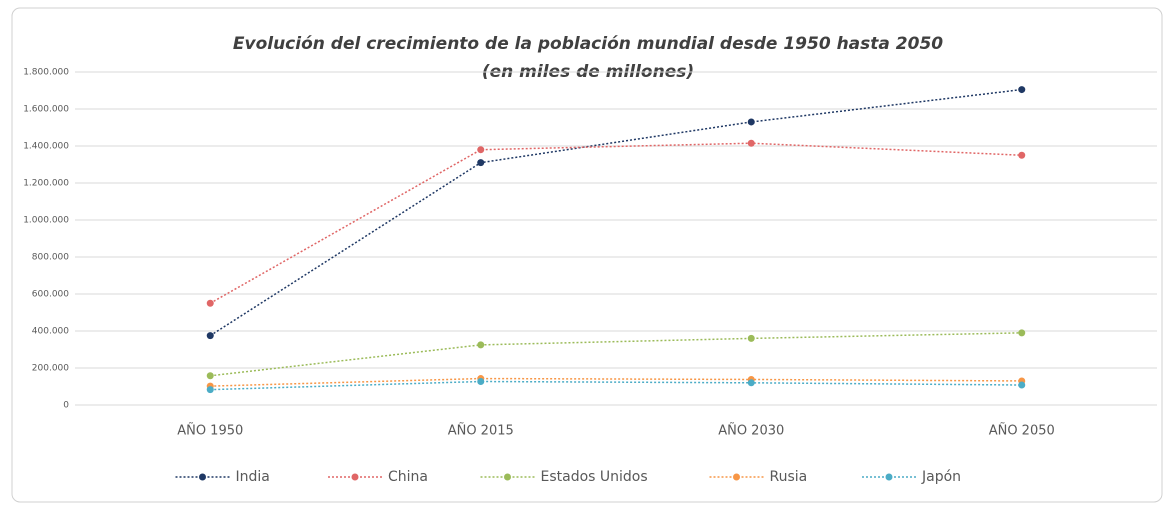 This screenshot has height=507, width=1170. Describe the element at coordinates (1022, 431) in the screenshot. I see `x-tick-label: AÑO 2050` at that location.